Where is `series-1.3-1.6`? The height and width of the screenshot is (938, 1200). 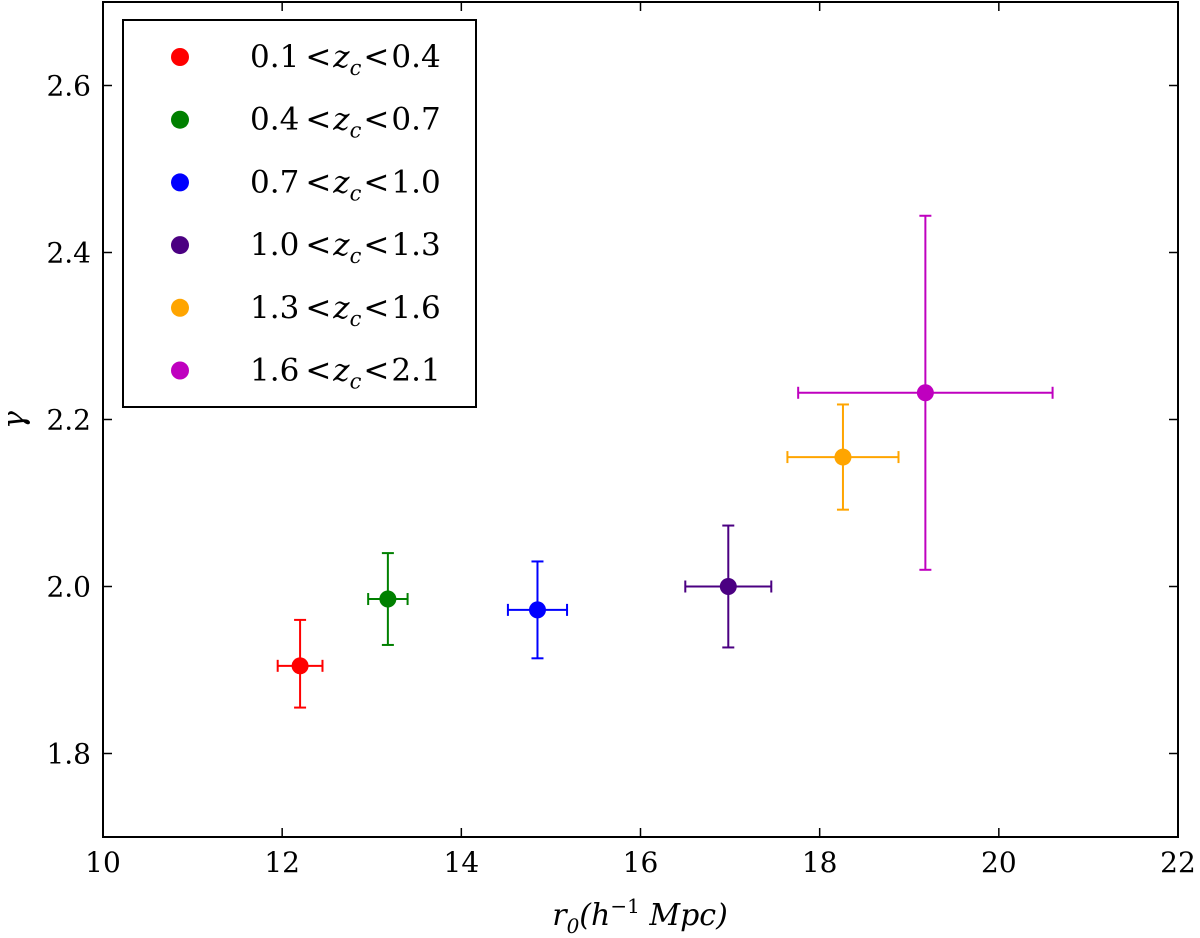
series-1.3-1.6 is located at coordinates (843, 457).